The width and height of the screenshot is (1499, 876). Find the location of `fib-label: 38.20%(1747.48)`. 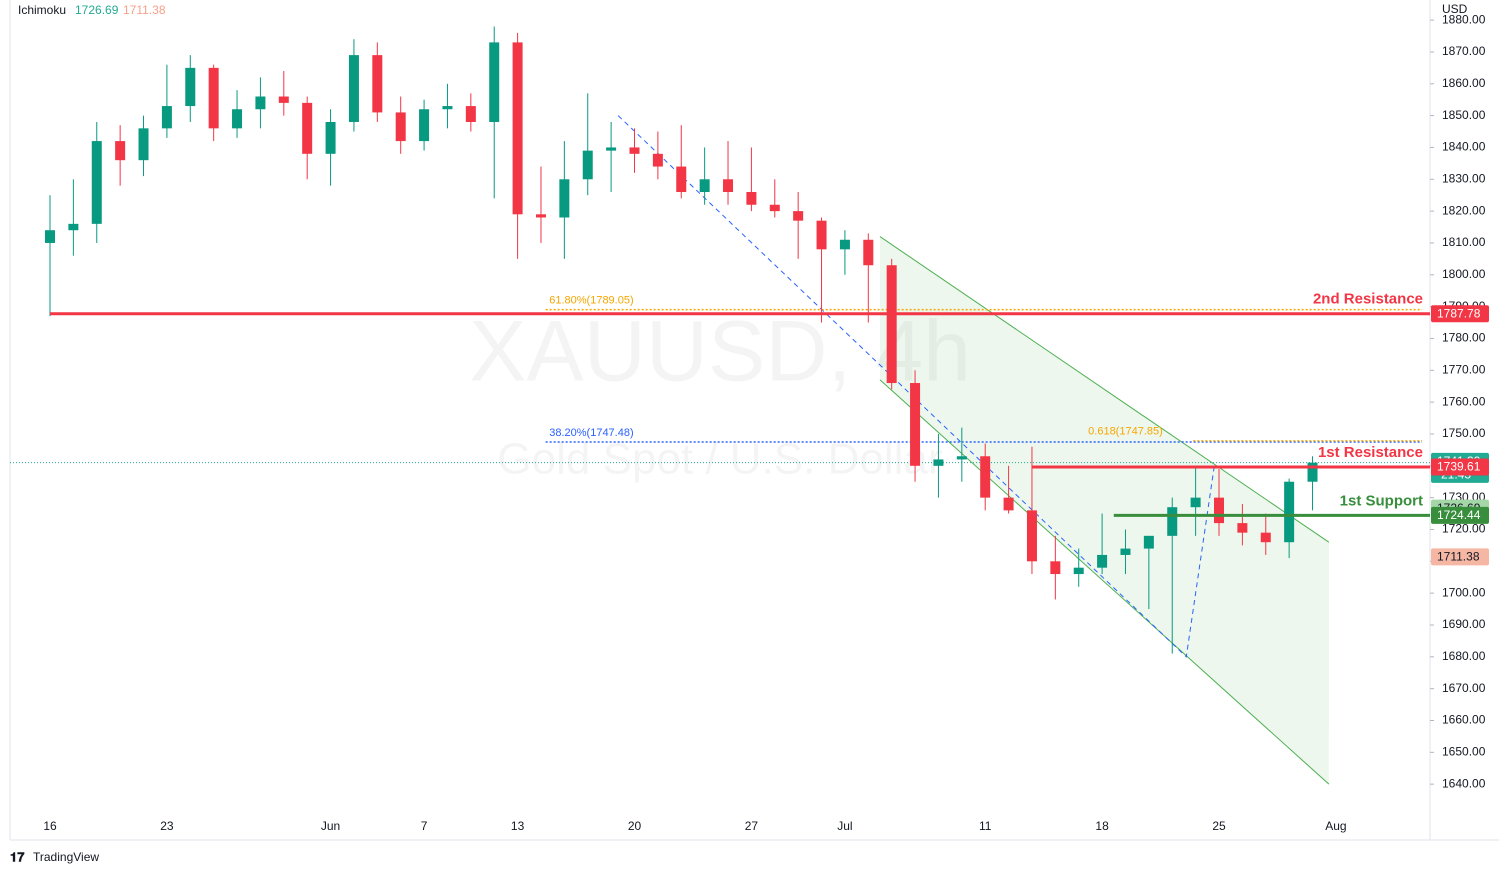

fib-label: 38.20%(1747.48) is located at coordinates (591, 433).